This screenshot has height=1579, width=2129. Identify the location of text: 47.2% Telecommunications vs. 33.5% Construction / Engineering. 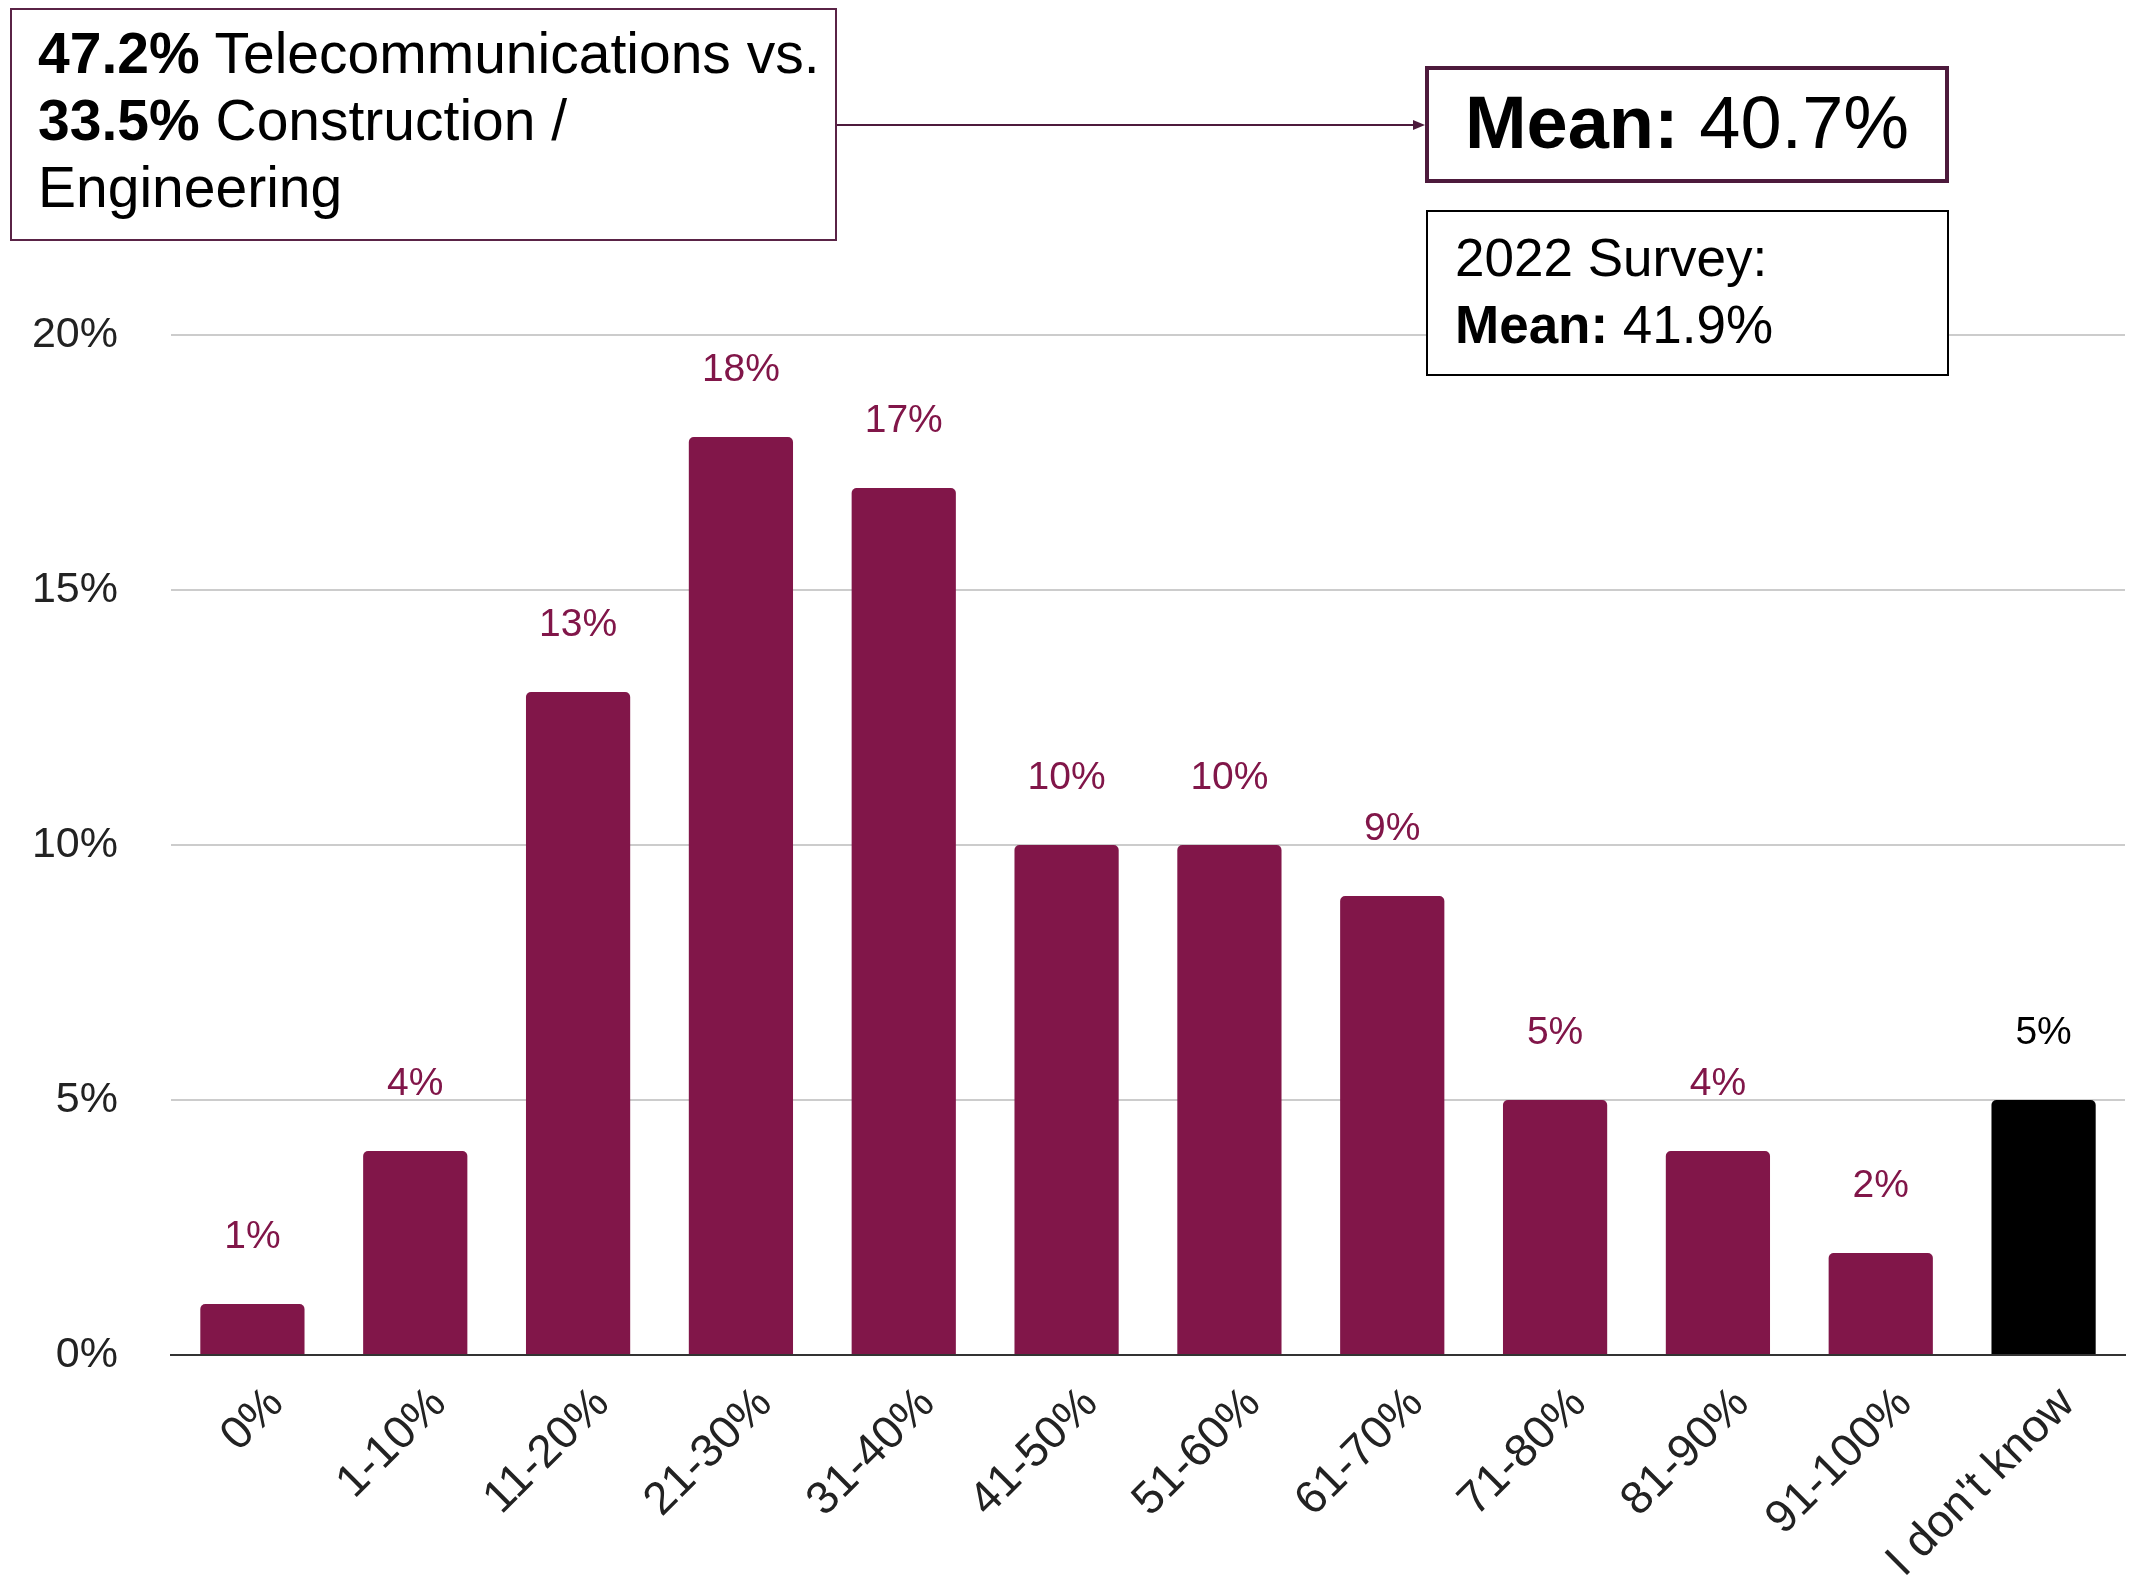
(429, 120).